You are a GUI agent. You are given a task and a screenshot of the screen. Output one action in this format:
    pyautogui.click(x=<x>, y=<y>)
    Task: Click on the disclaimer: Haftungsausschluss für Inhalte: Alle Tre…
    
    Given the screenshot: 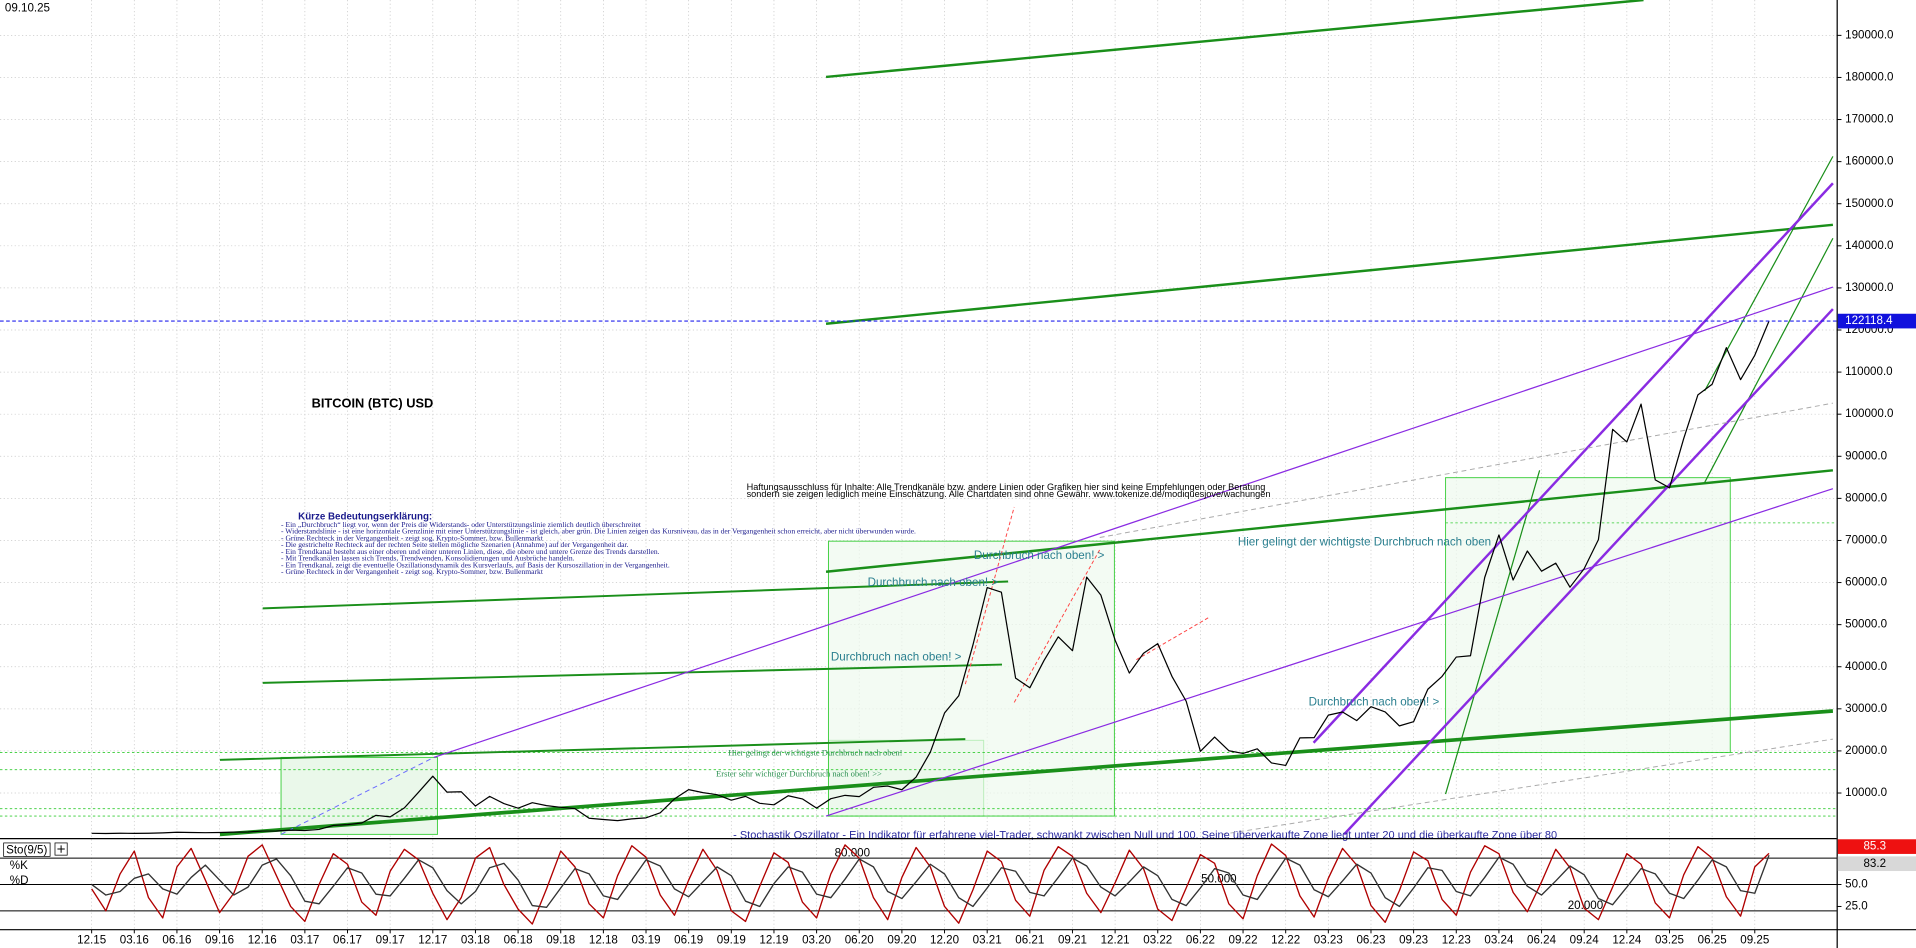 What is the action you would take?
    pyautogui.click(x=1006, y=487)
    